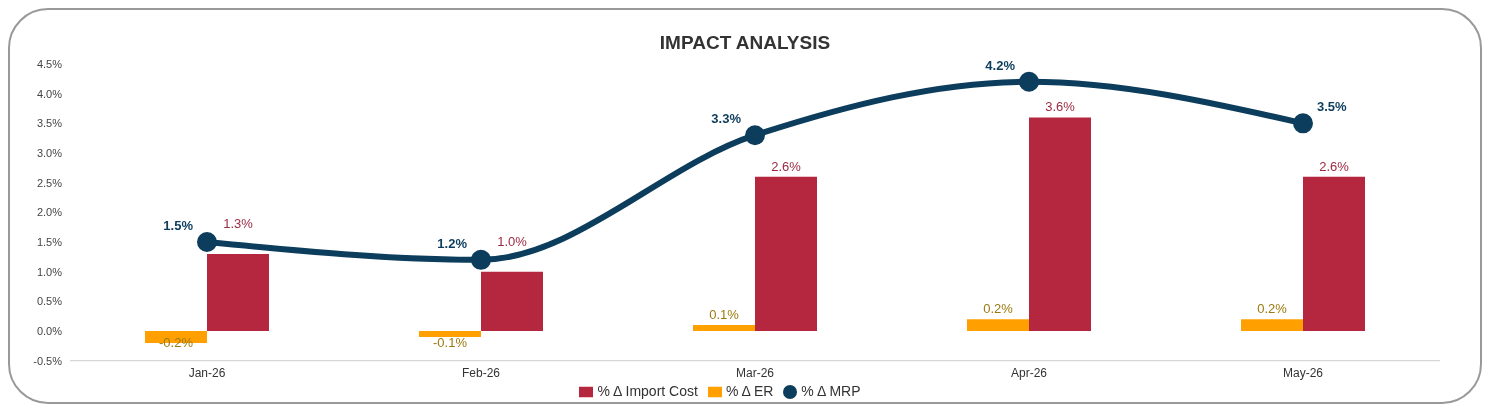  What do you see at coordinates (749, 390) in the screenshot?
I see `legend-label: % Δ ER` at bounding box center [749, 390].